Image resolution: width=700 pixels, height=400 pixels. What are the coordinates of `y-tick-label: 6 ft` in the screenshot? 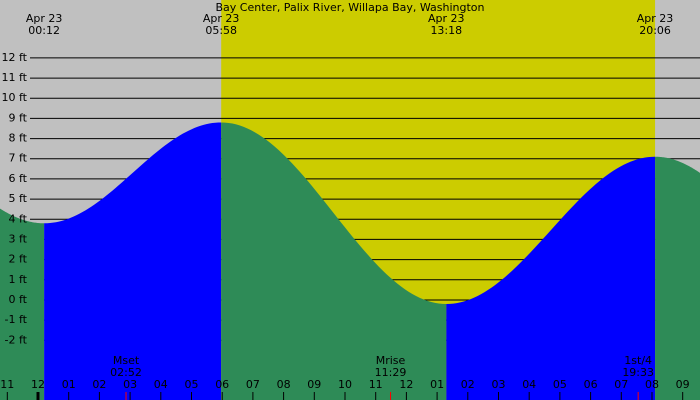 It's located at (18, 178).